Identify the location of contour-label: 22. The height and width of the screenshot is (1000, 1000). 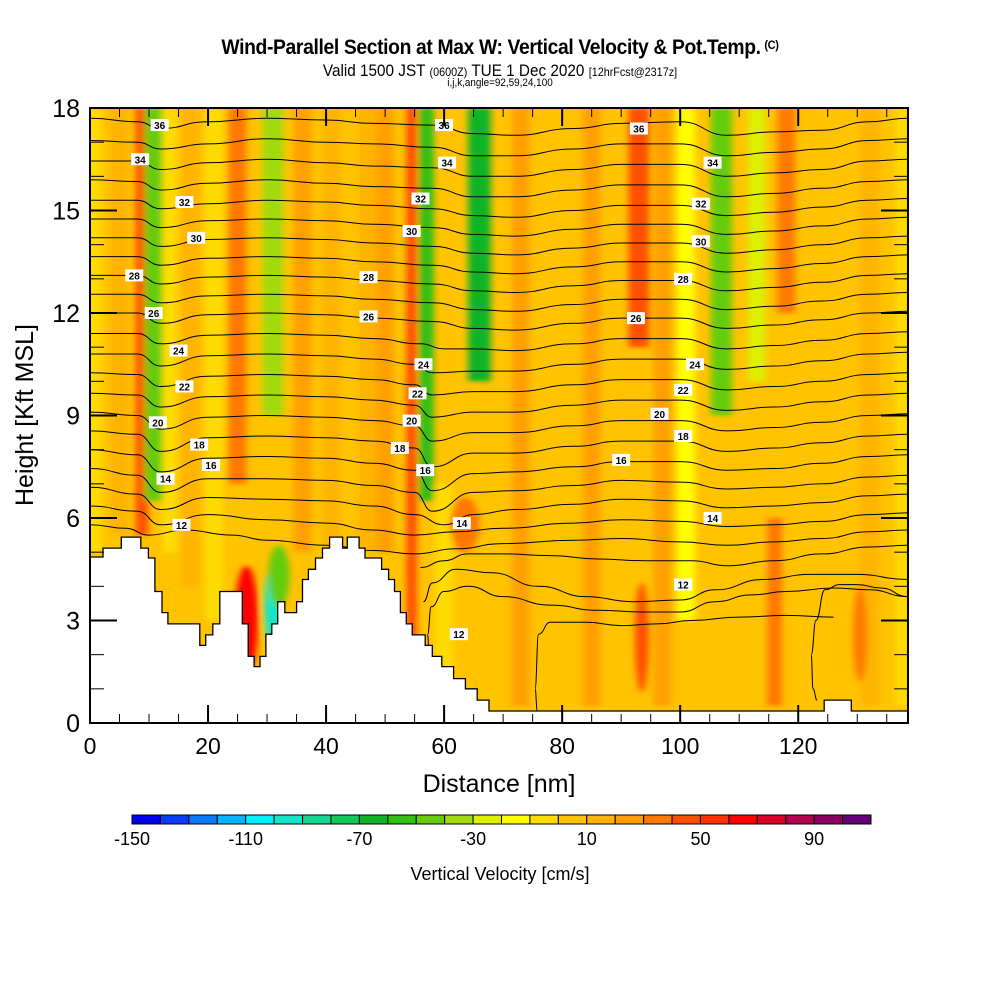
(184, 386).